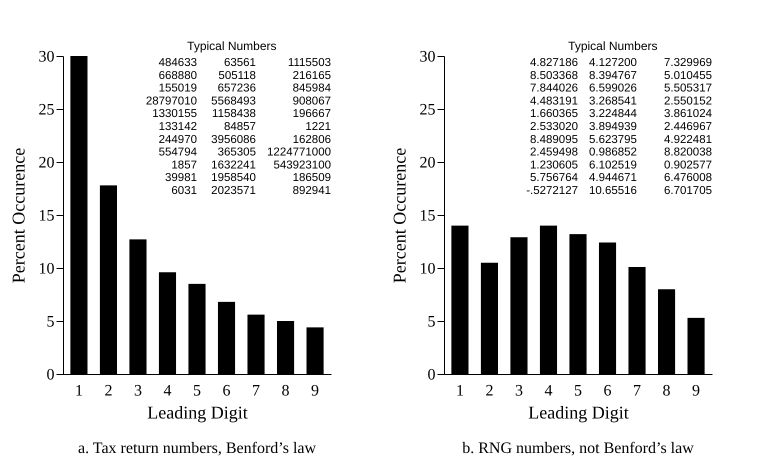 This screenshot has width=767, height=460. I want to click on annotation: 0.986852, so click(612, 152).